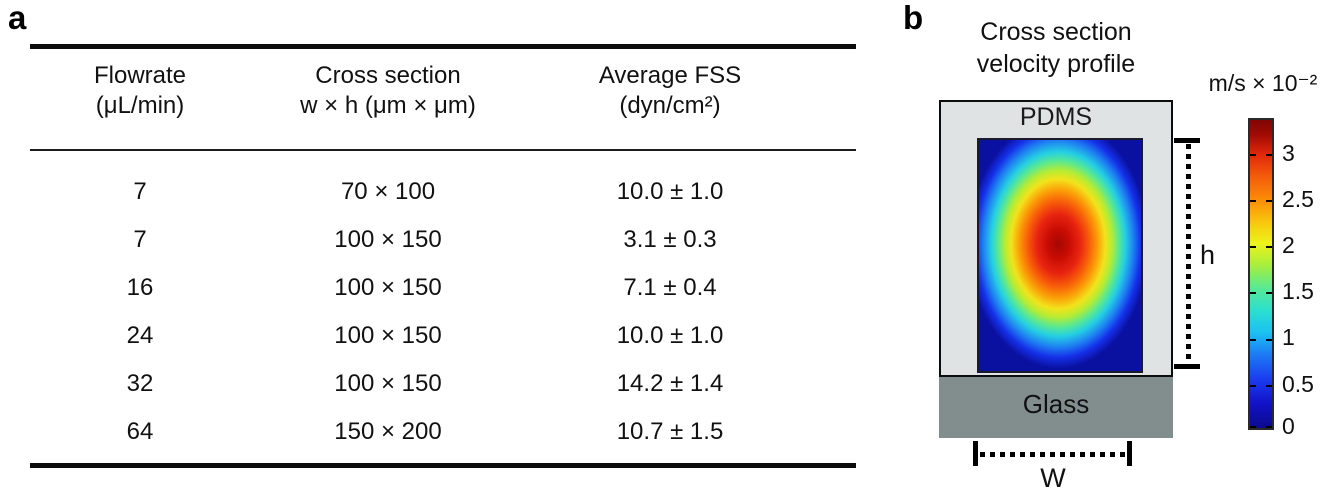 This screenshot has height=500, width=1328. I want to click on pdms-label: PDMS, so click(1056, 117).